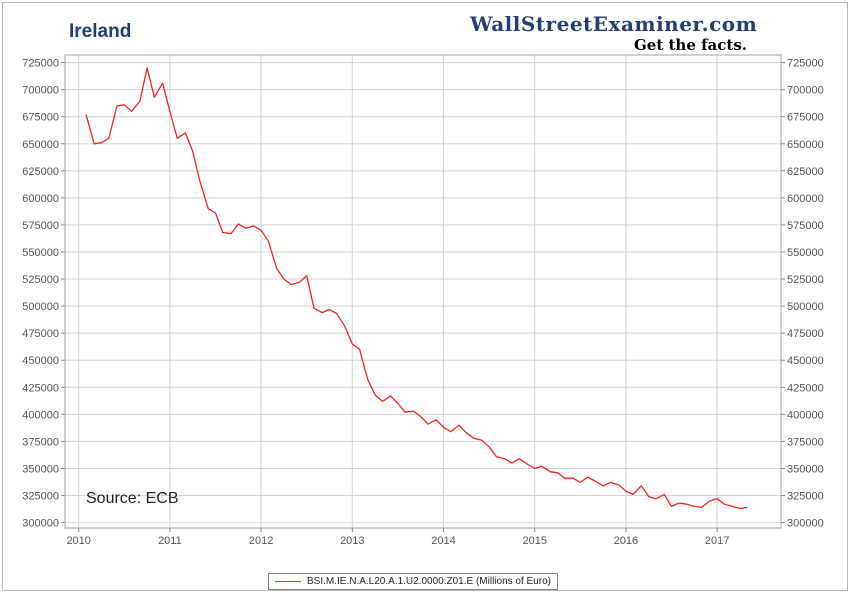 The image size is (854, 595). What do you see at coordinates (805, 172) in the screenshot?
I see `y-tick-label-right: 625000` at bounding box center [805, 172].